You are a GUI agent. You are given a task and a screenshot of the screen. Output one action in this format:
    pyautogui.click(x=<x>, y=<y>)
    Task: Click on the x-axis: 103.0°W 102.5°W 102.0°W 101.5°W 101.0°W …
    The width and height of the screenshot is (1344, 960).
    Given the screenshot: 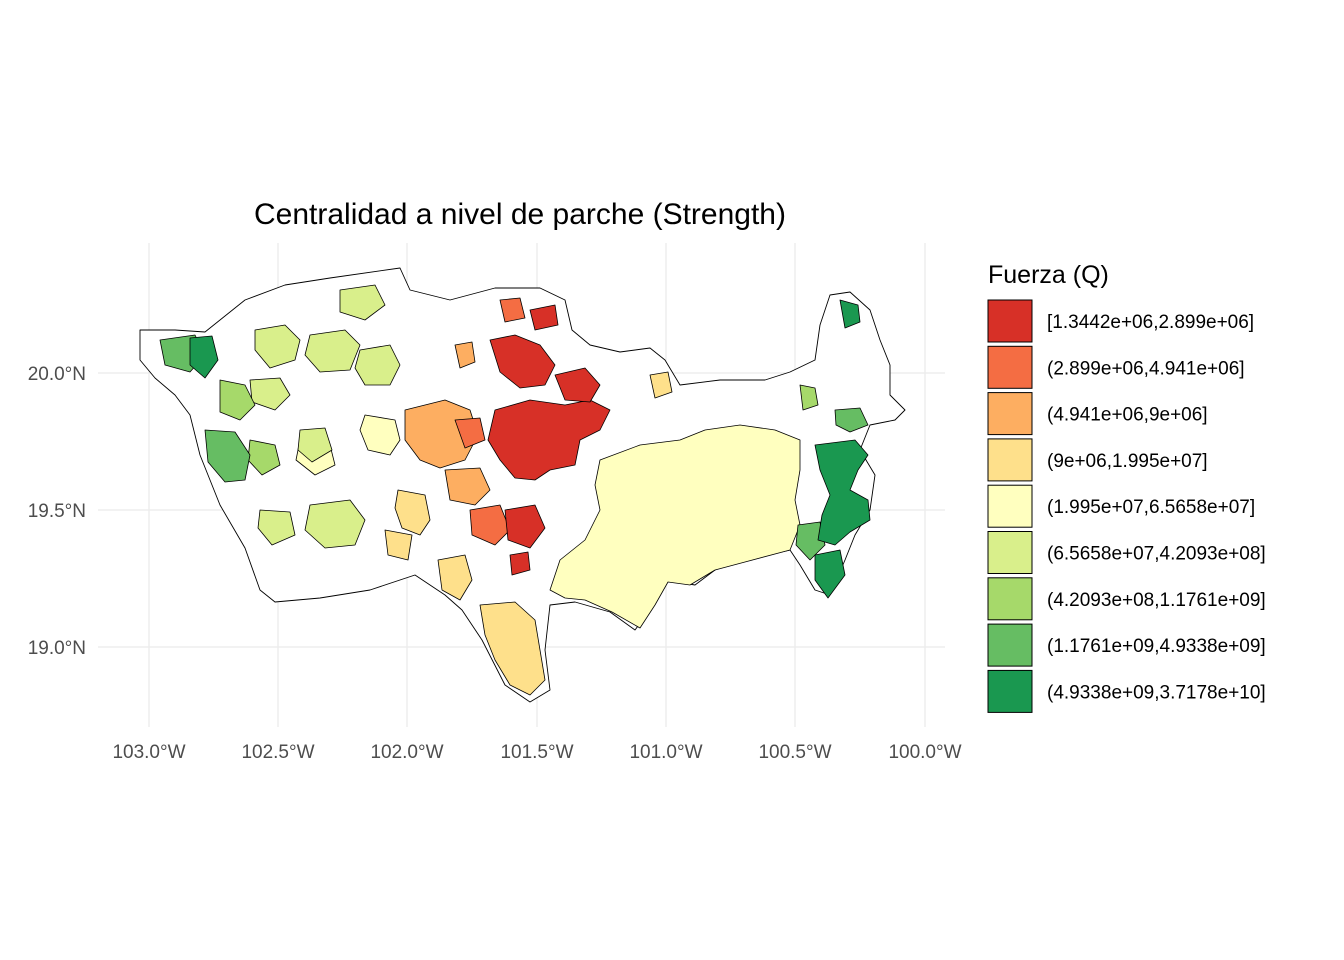 What is the action you would take?
    pyautogui.click(x=536, y=752)
    